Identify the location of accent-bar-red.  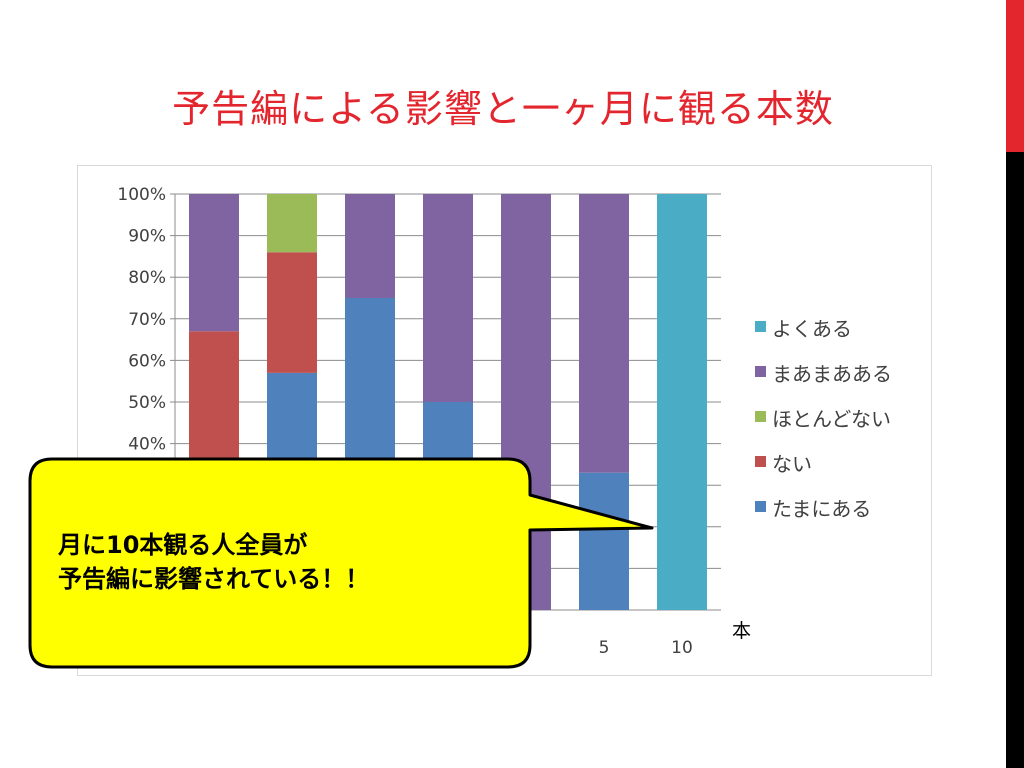
(1015, 76).